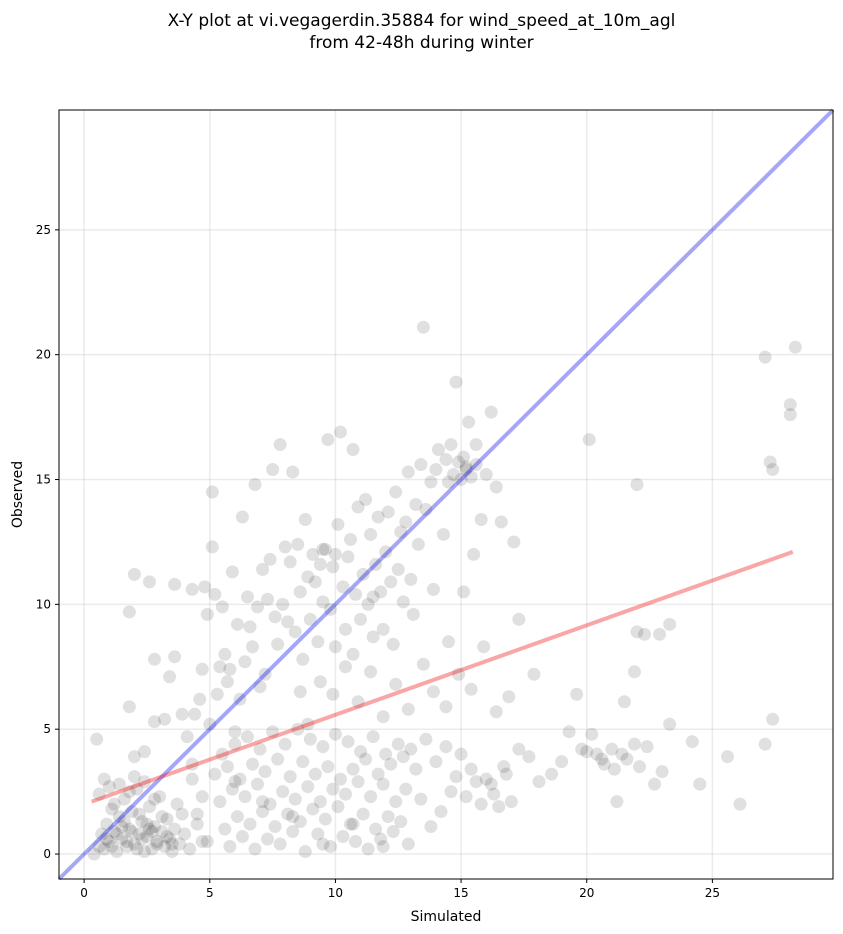 This screenshot has width=843, height=934. Describe the element at coordinates (712, 893) in the screenshot. I see `x-tick-label: 25` at that location.